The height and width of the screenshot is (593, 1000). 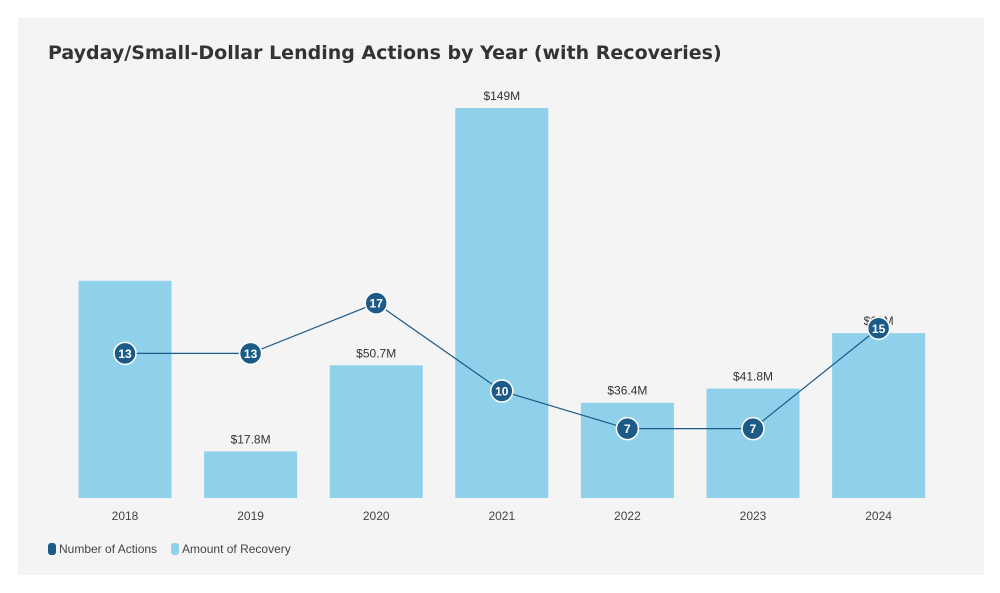 What do you see at coordinates (376, 431) in the screenshot?
I see `bar-2020` at bounding box center [376, 431].